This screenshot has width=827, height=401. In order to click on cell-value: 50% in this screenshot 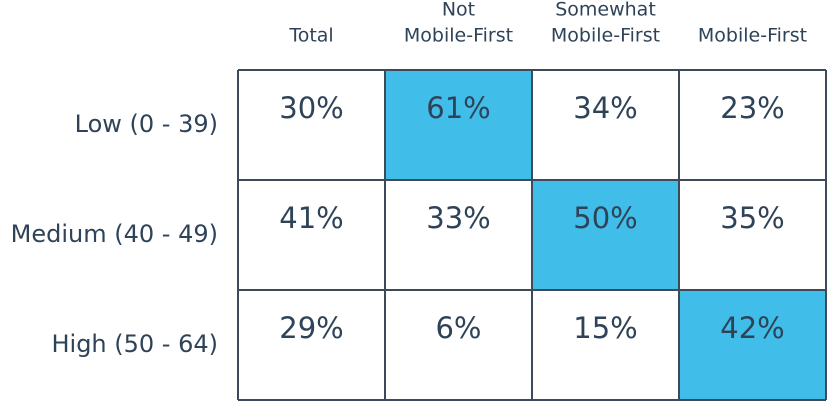, I will do `click(605, 218)`.